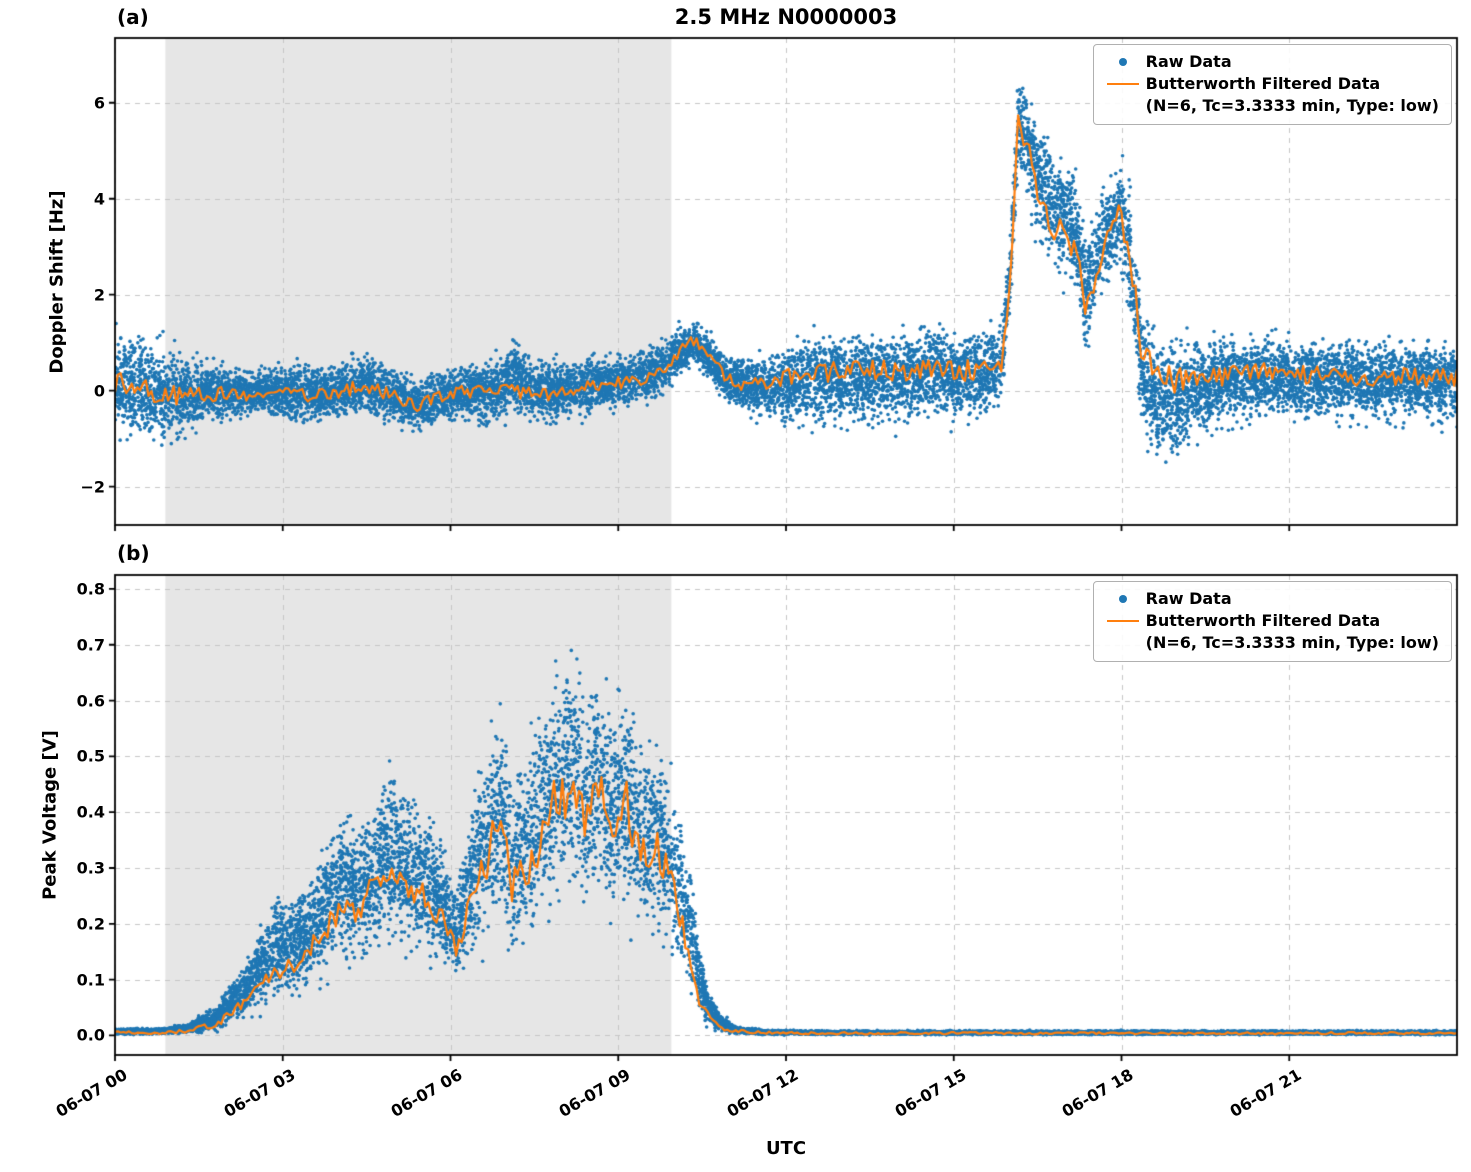 This screenshot has width=1471, height=1172. What do you see at coordinates (99, 103) in the screenshot?
I see `y-tick-label: 6` at bounding box center [99, 103].